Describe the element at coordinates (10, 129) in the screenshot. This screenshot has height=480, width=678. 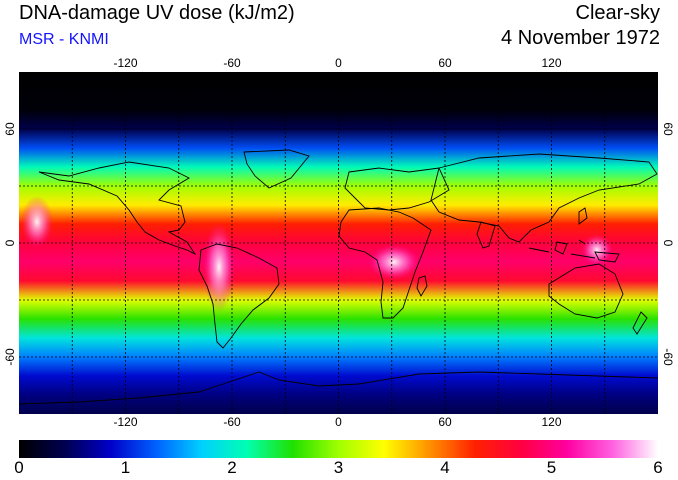
I see `left-lat-label: 60` at that location.